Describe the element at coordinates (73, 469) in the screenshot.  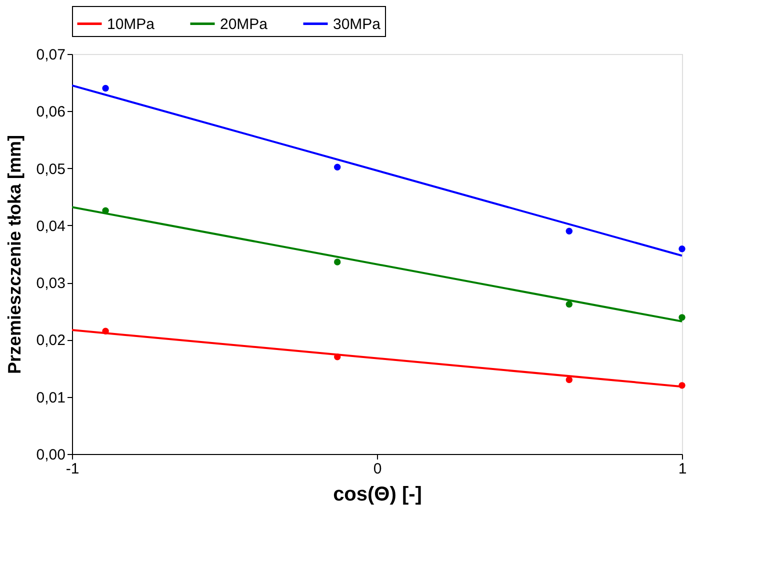
I see `x-tick-label: -1` at that location.